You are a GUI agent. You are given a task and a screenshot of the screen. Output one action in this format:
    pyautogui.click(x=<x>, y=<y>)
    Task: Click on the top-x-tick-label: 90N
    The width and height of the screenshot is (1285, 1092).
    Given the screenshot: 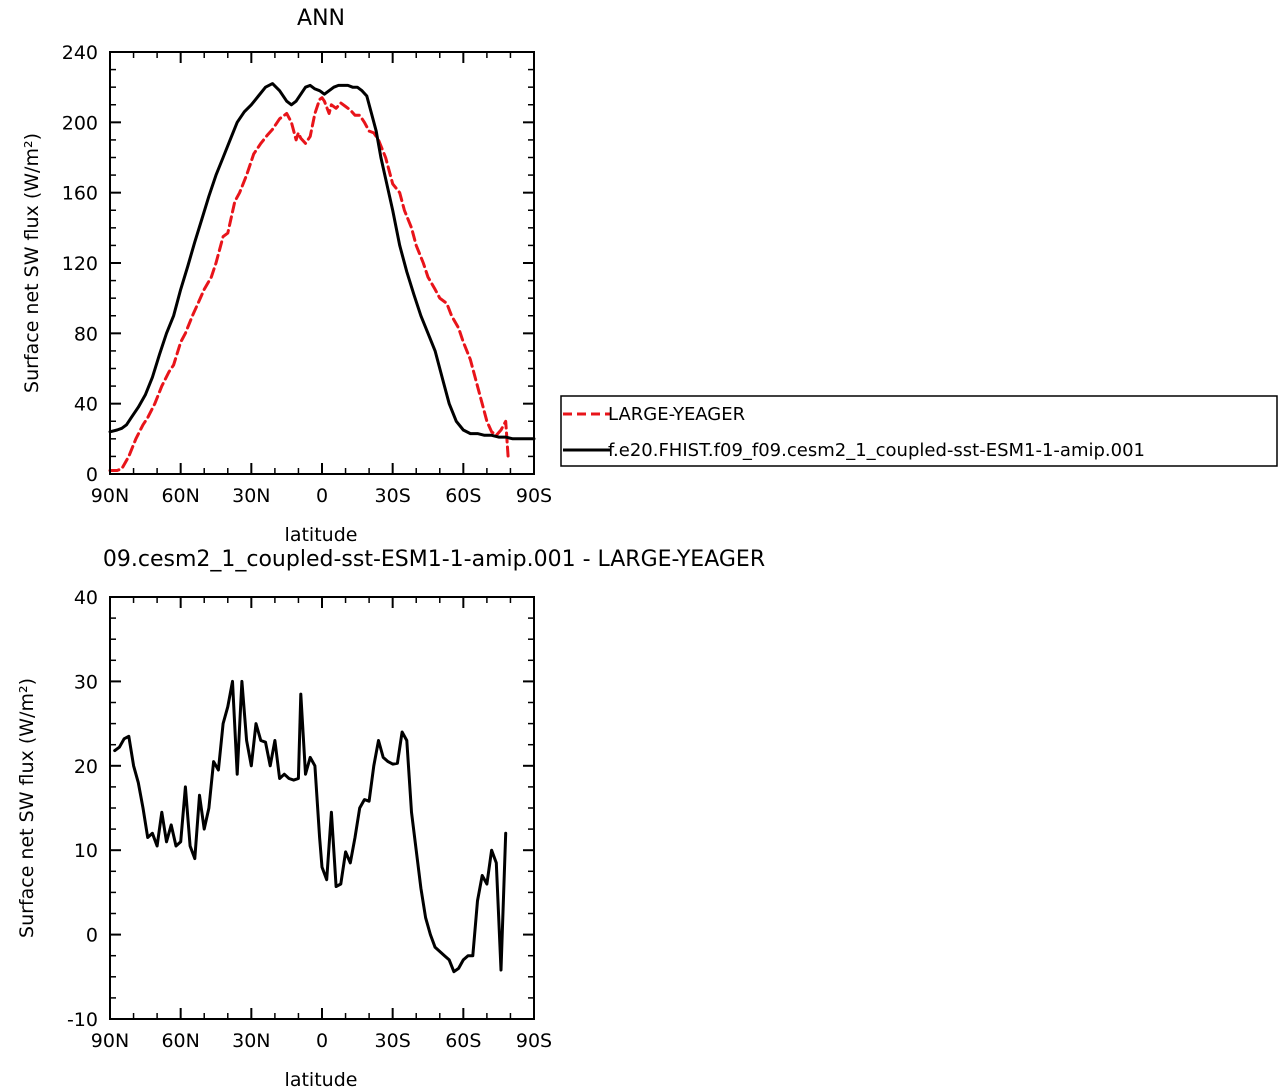 What is the action you would take?
    pyautogui.click(x=110, y=496)
    